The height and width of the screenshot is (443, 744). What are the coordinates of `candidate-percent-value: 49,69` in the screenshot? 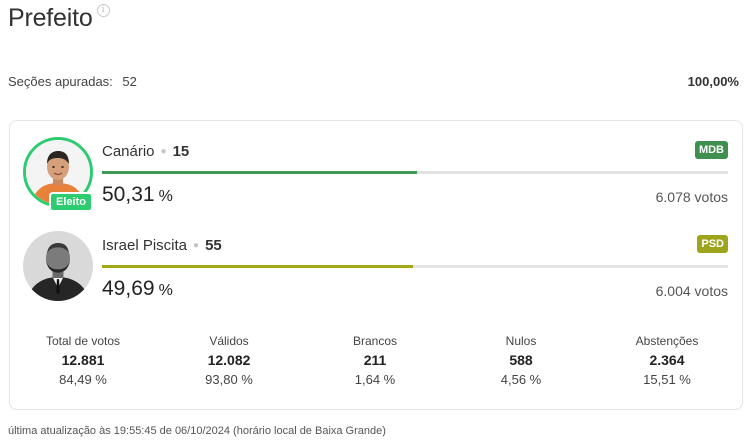 It's located at (128, 288).